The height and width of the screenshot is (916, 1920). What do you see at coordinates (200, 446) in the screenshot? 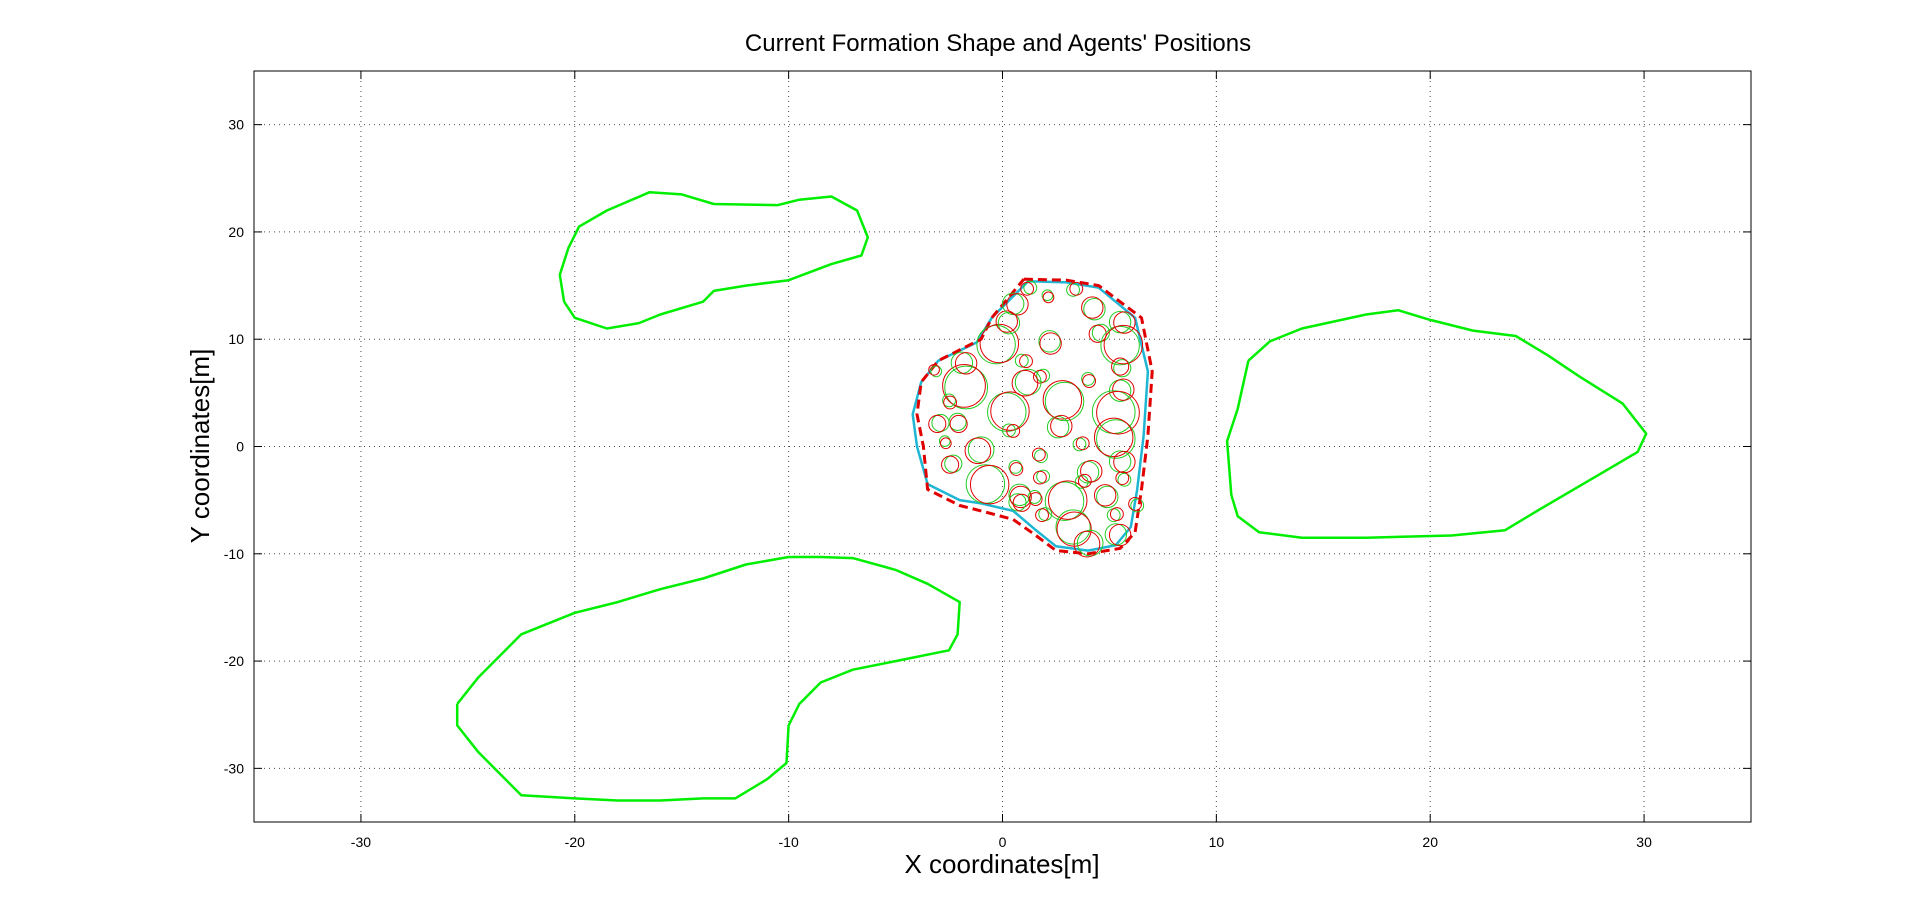
I see `y-axis-label: Y coordinates[m]` at bounding box center [200, 446].